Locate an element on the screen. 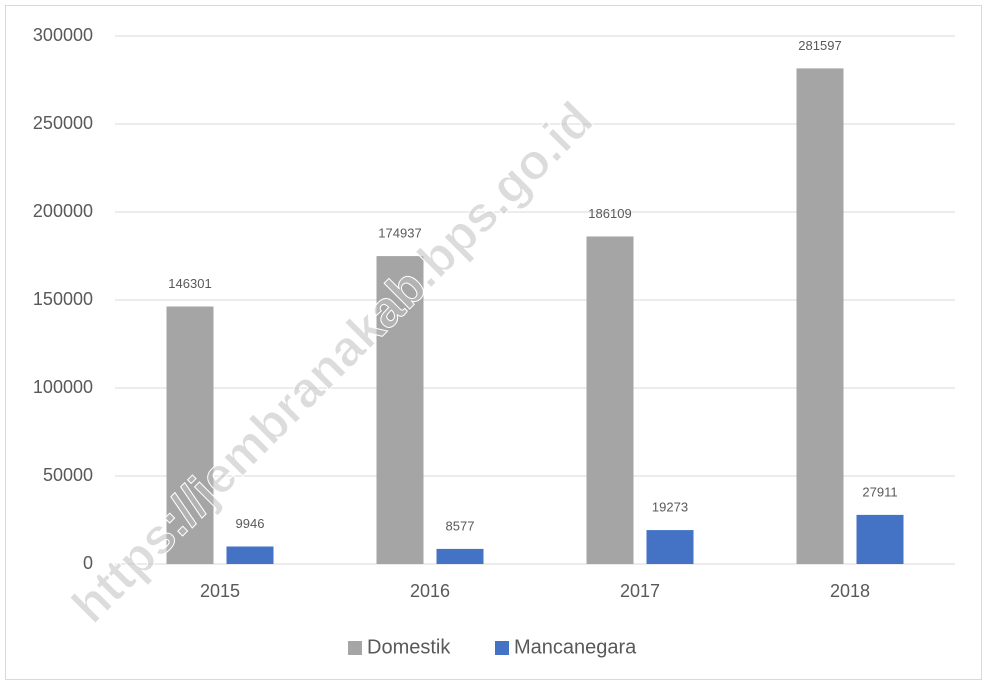 The width and height of the screenshot is (988, 686). y-tick-label: 0 is located at coordinates (88, 563).